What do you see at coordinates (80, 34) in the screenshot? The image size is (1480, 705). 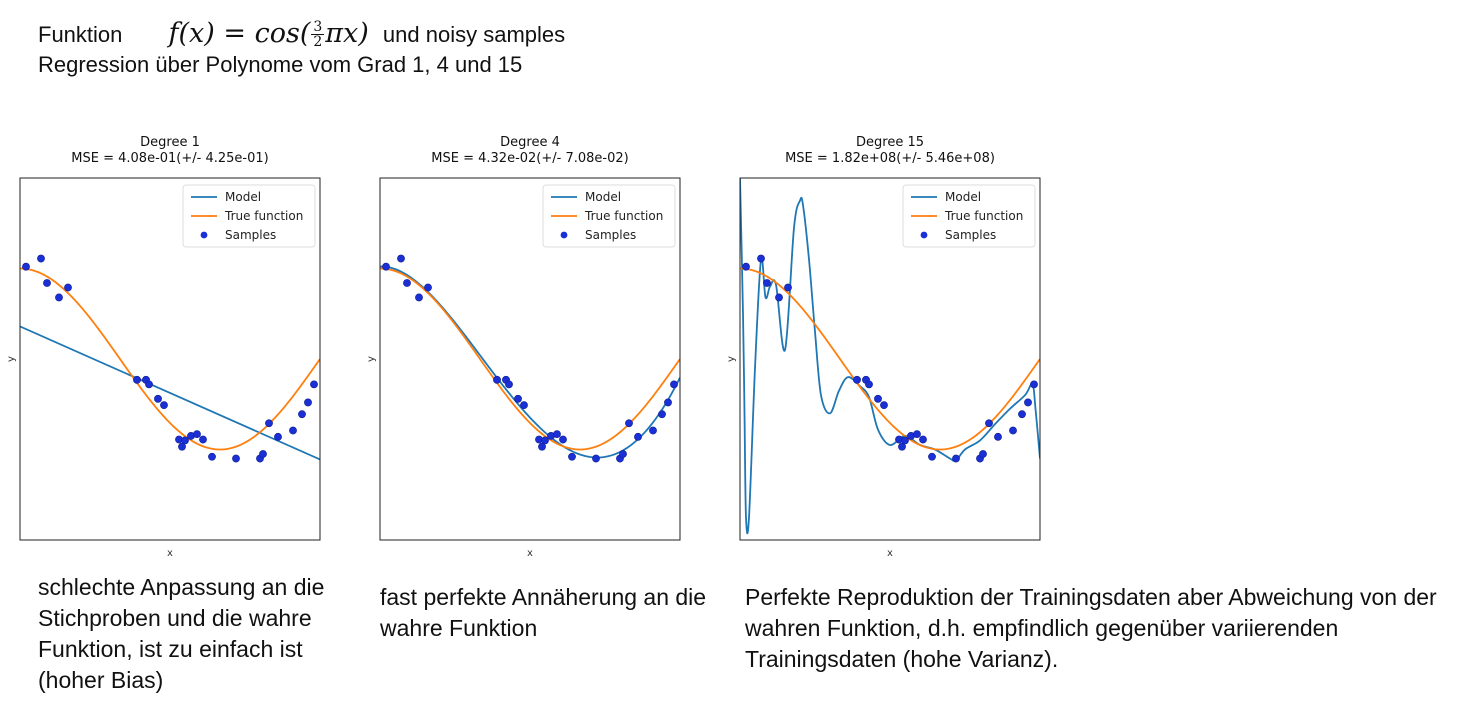 I see `header-prefix: Funktion` at bounding box center [80, 34].